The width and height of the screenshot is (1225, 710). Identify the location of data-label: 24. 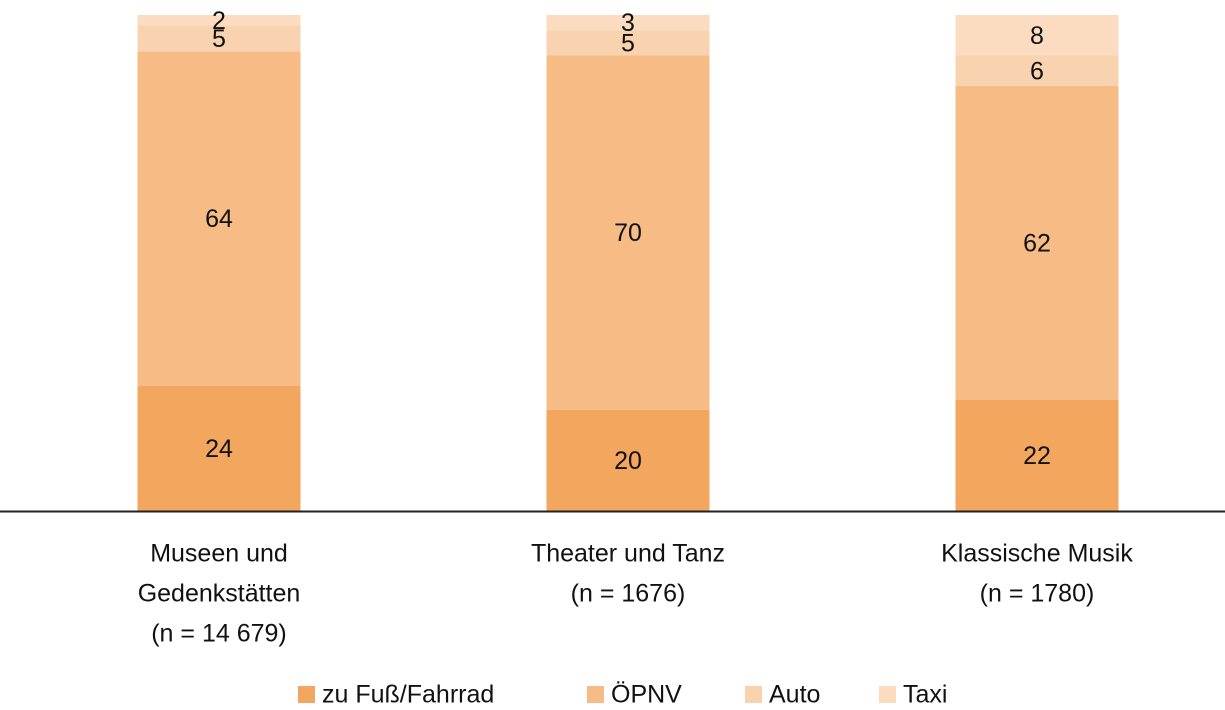
(219, 449).